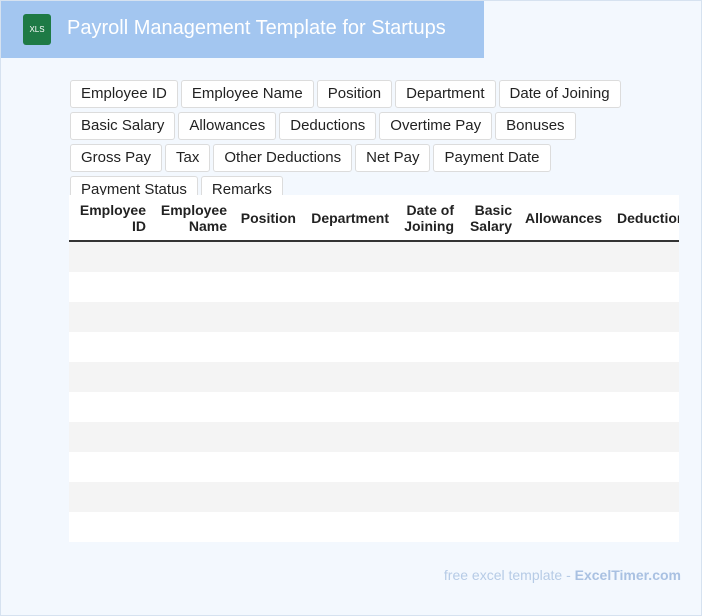  Describe the element at coordinates (559, 94) in the screenshot. I see `field-tag: Date of Joining` at that location.